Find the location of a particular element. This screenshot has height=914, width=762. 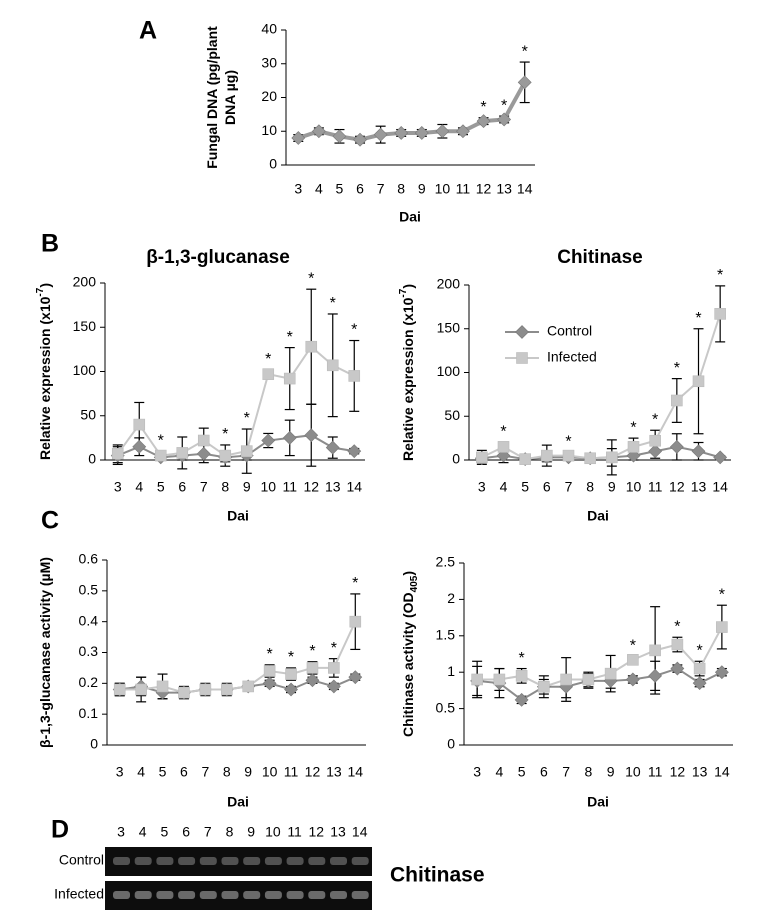

lane-label: 7 is located at coordinates (208, 832).